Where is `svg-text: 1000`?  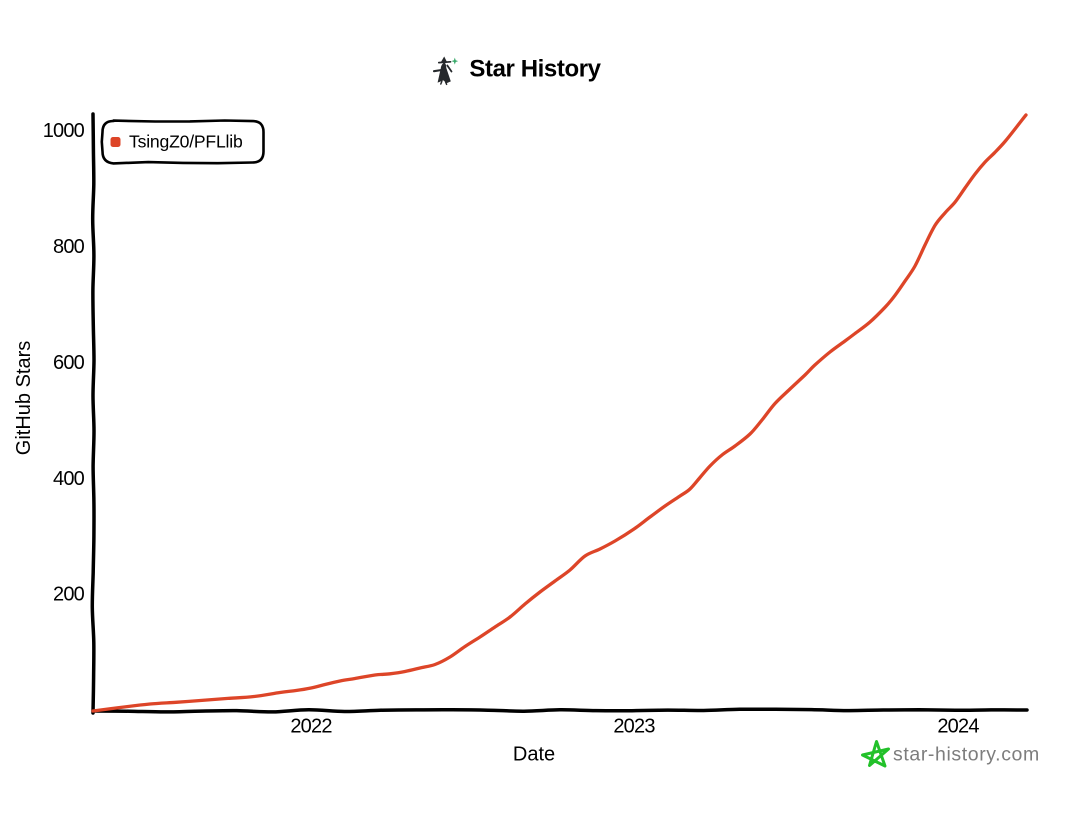
svg-text: 1000 is located at coordinates (64, 131).